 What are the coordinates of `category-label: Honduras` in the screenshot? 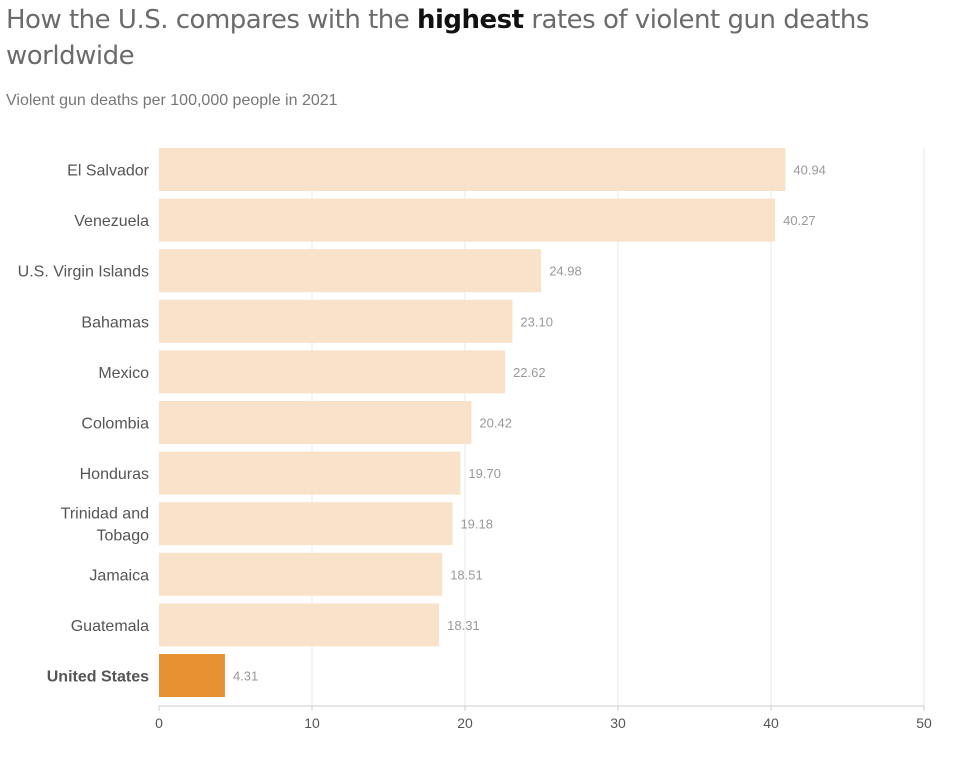 It's located at (114, 474).